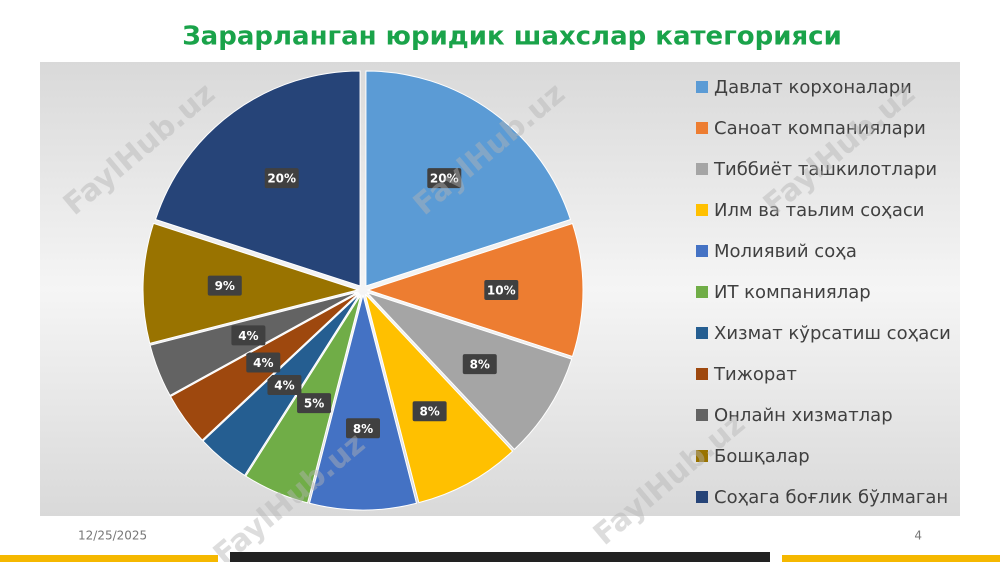  I want to click on legend-label: Тиббиёт ташкилотлари, so click(825, 169).